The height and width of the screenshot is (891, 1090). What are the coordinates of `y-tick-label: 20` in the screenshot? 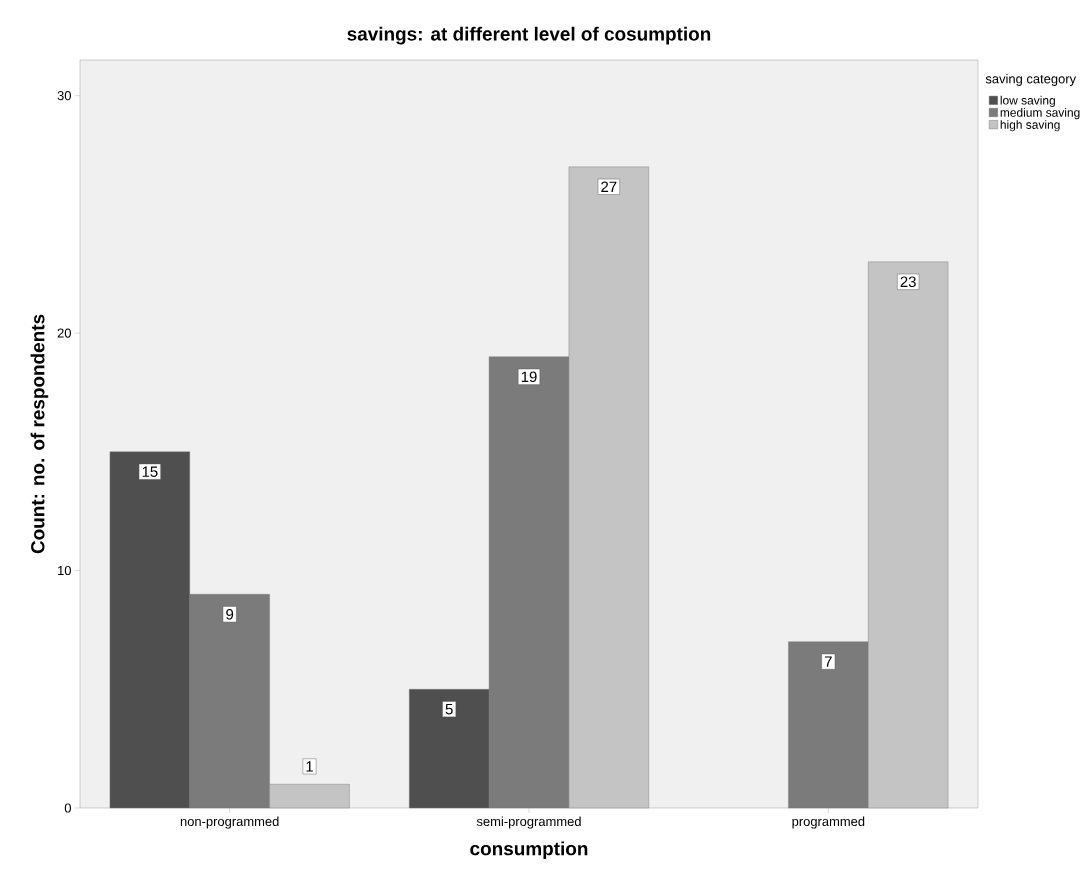 It's located at (64, 333).